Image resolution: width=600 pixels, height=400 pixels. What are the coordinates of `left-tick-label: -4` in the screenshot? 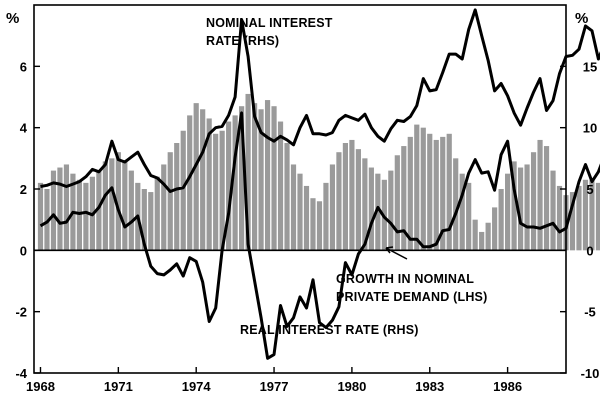 It's located at (21, 373).